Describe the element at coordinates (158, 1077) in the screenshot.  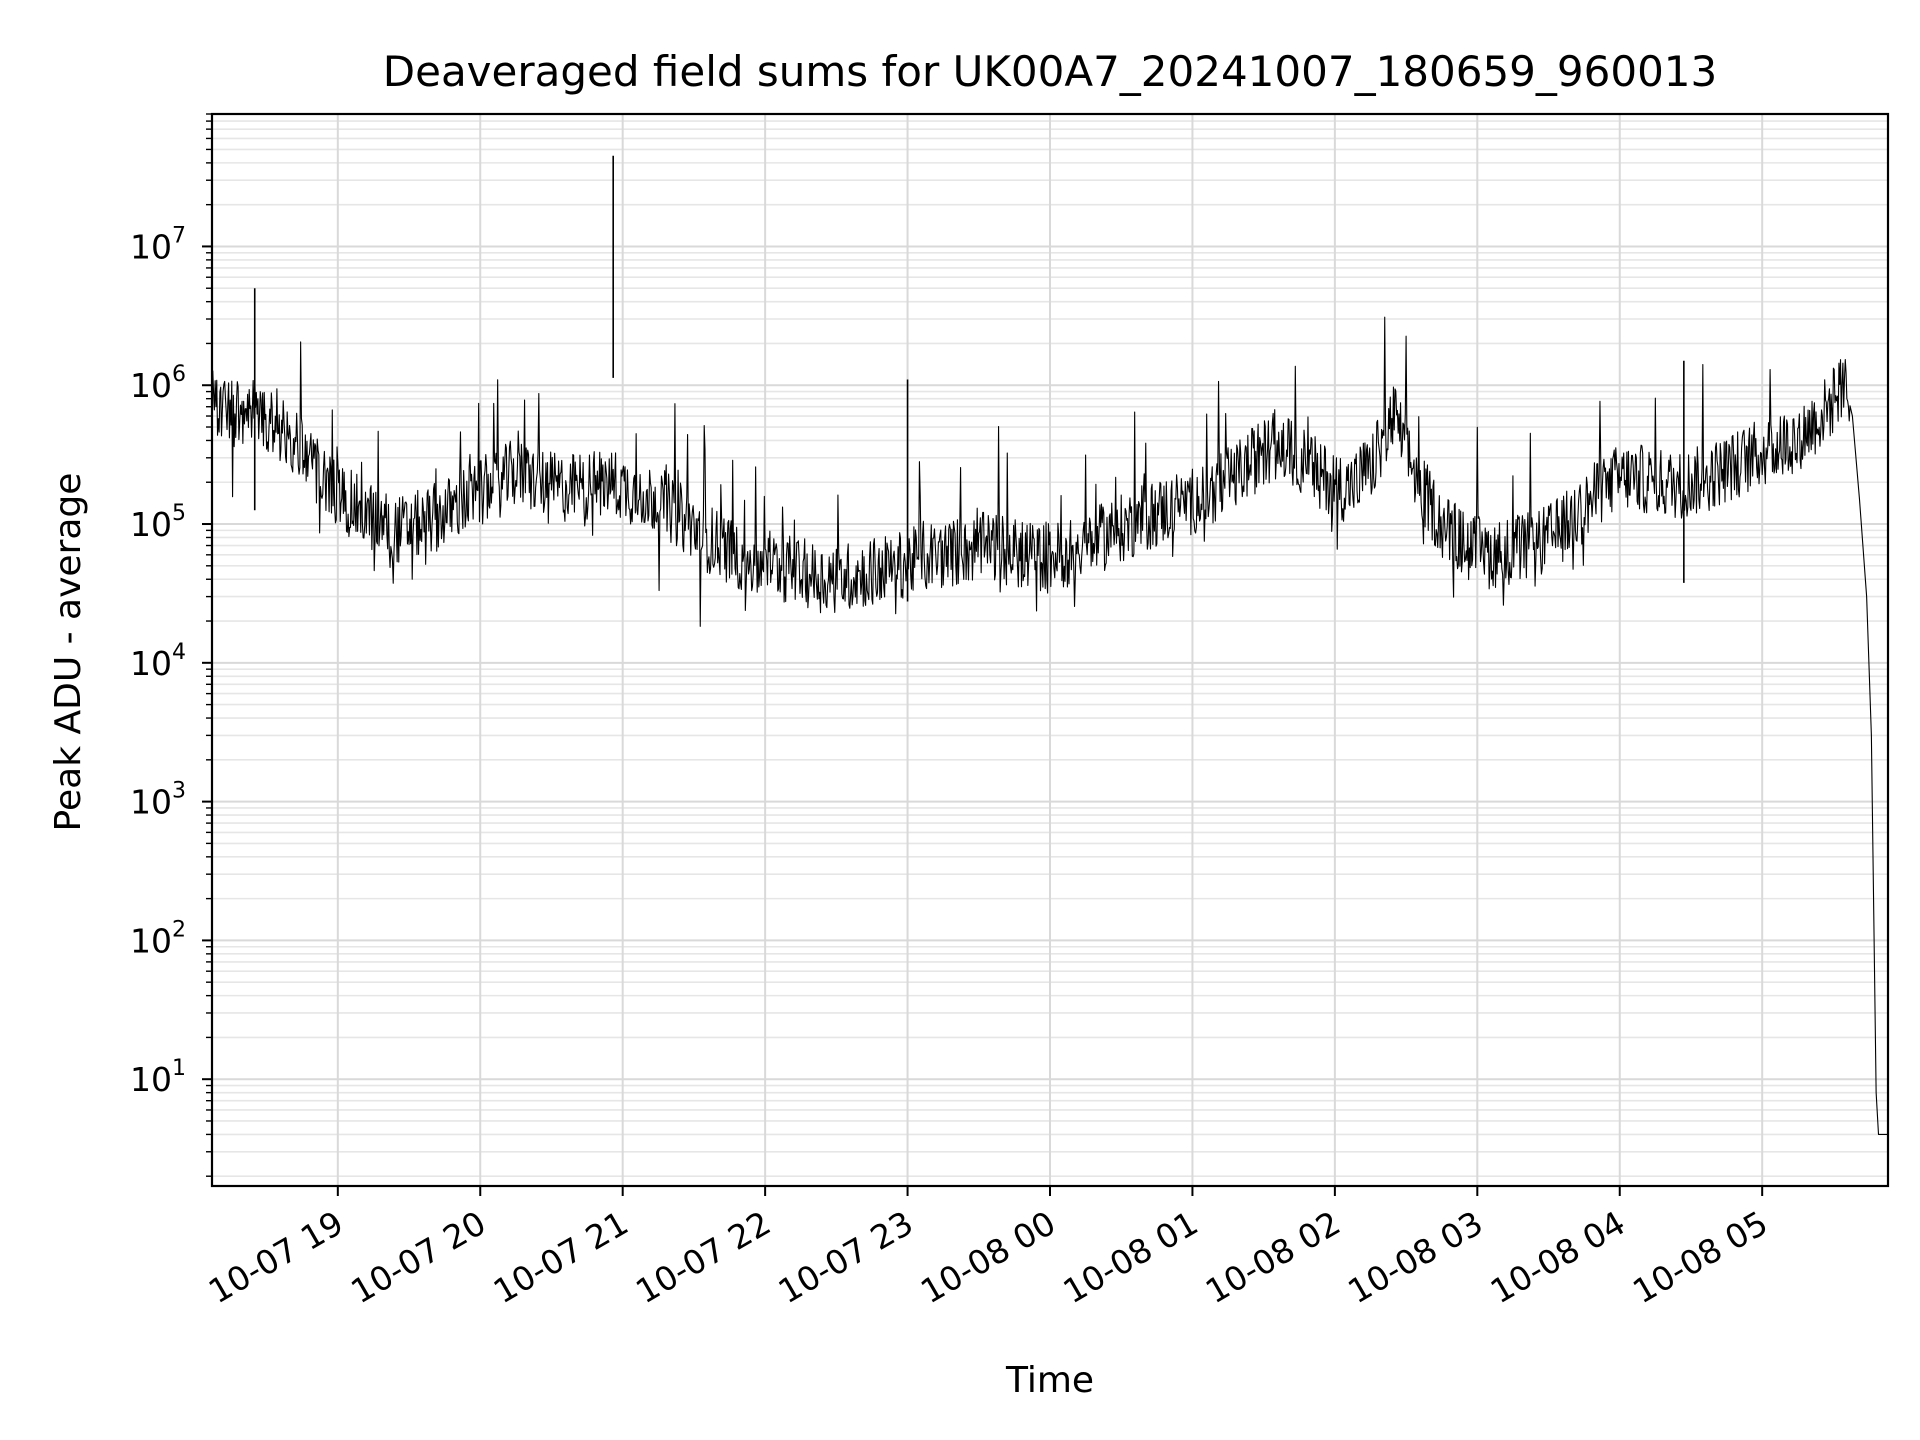
I see `y-tick-label: 10¹` at that location.